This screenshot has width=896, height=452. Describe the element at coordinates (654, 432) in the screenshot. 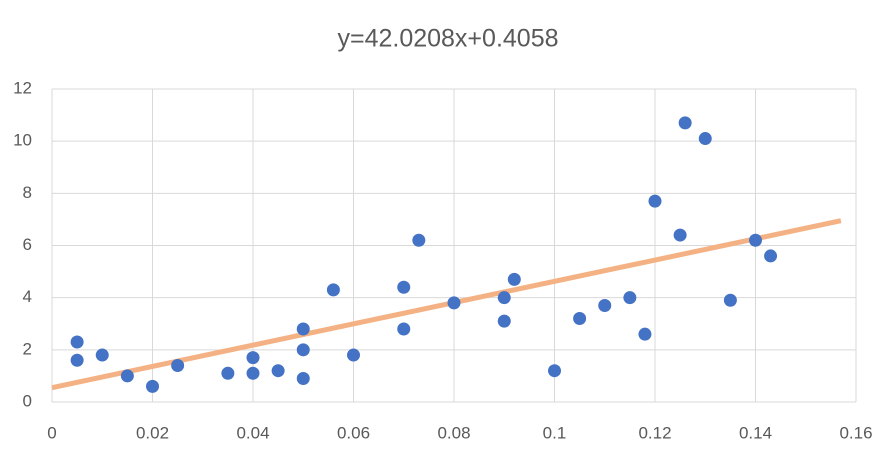

I see `x-tick-label: 0.12` at that location.